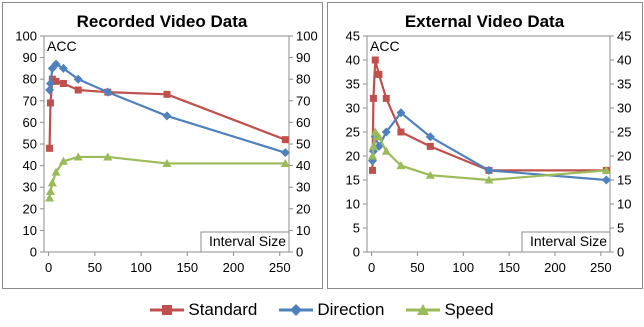 The image size is (644, 327). I want to click on legend: Standard Direction Speed, so click(322, 310).